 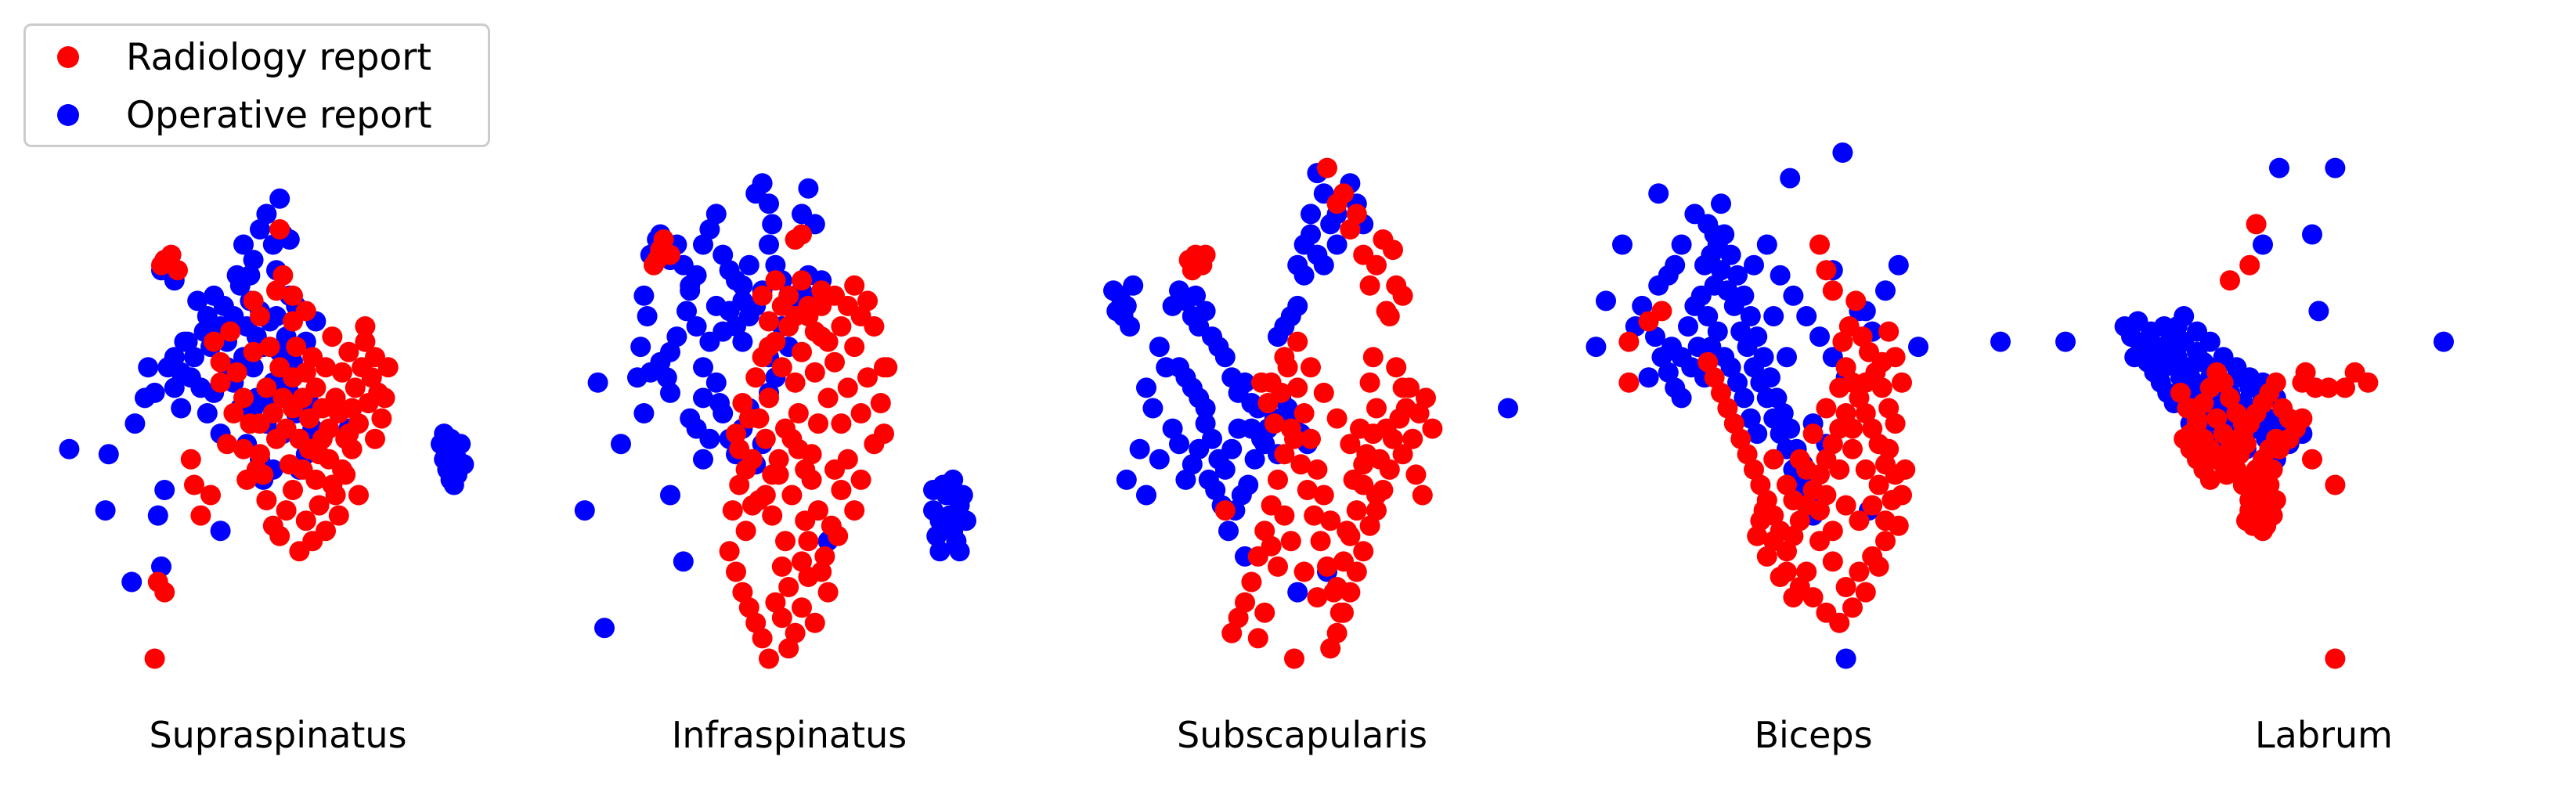 What do you see at coordinates (789, 735) in the screenshot?
I see `panel-label-infraspinatus: Infraspinatus` at bounding box center [789, 735].